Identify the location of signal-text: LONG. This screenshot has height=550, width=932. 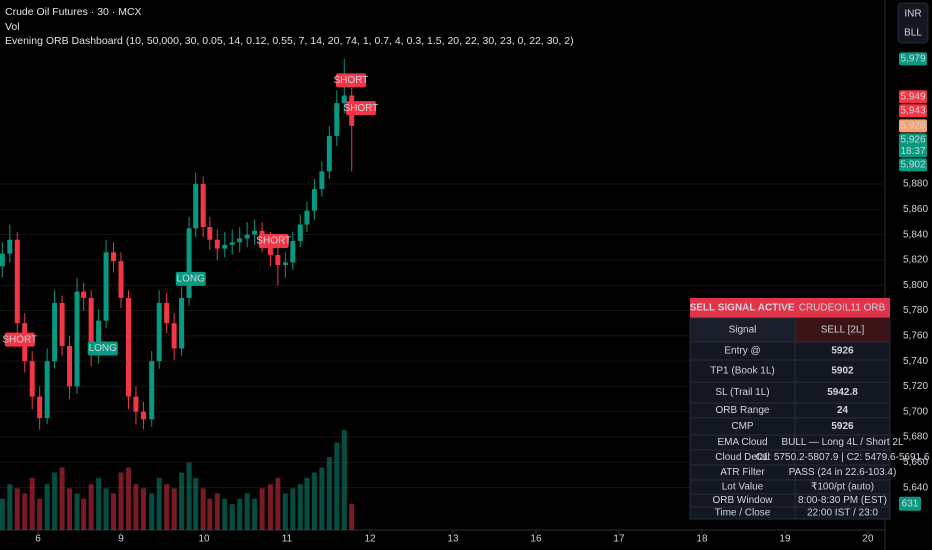
(191, 279).